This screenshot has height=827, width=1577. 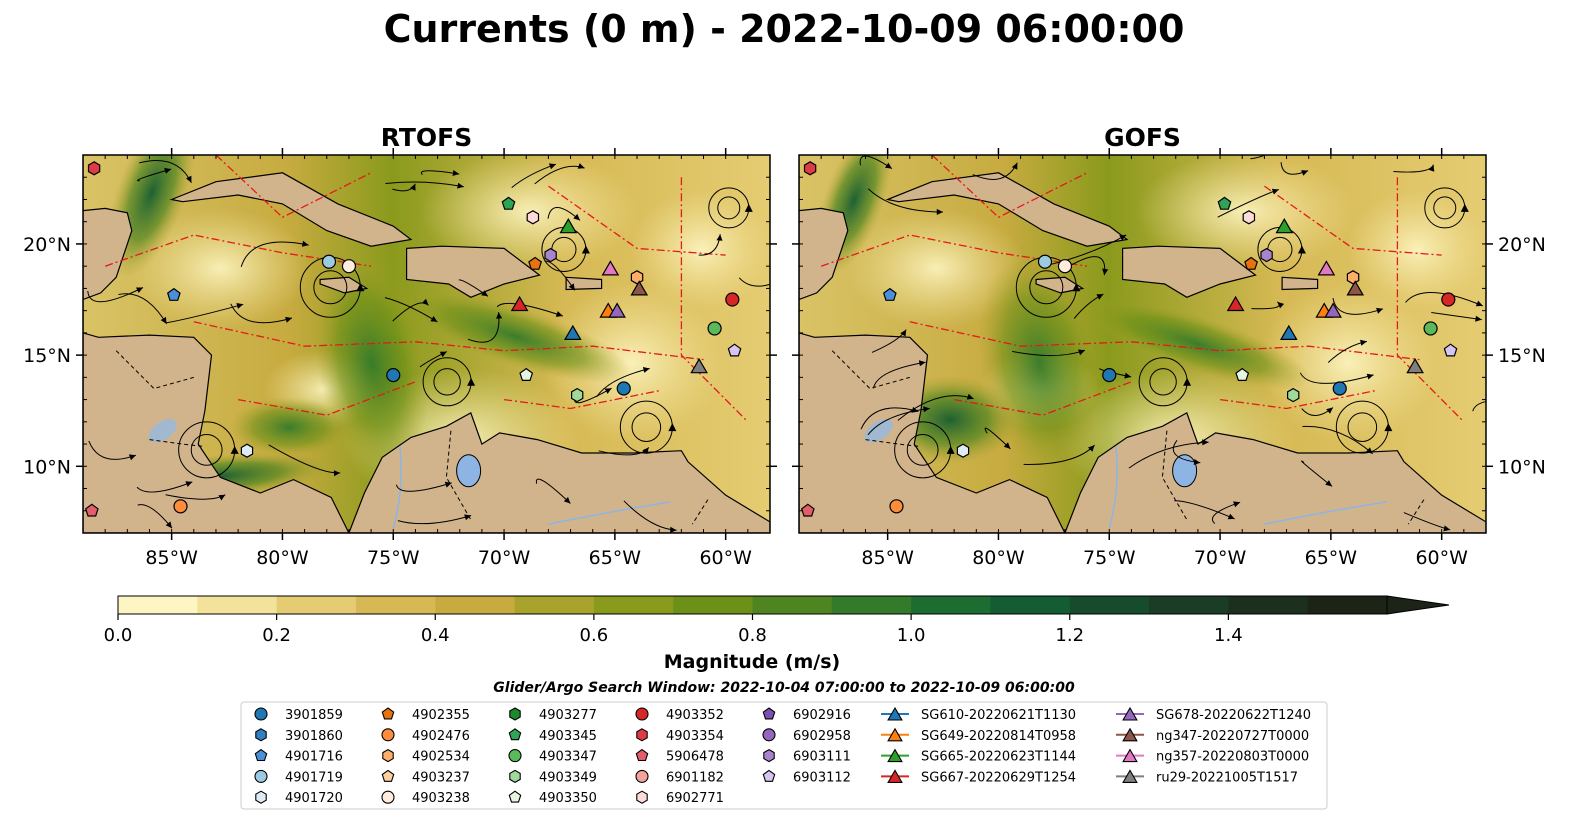 I want to click on legend-item: 5906478, so click(x=679, y=756).